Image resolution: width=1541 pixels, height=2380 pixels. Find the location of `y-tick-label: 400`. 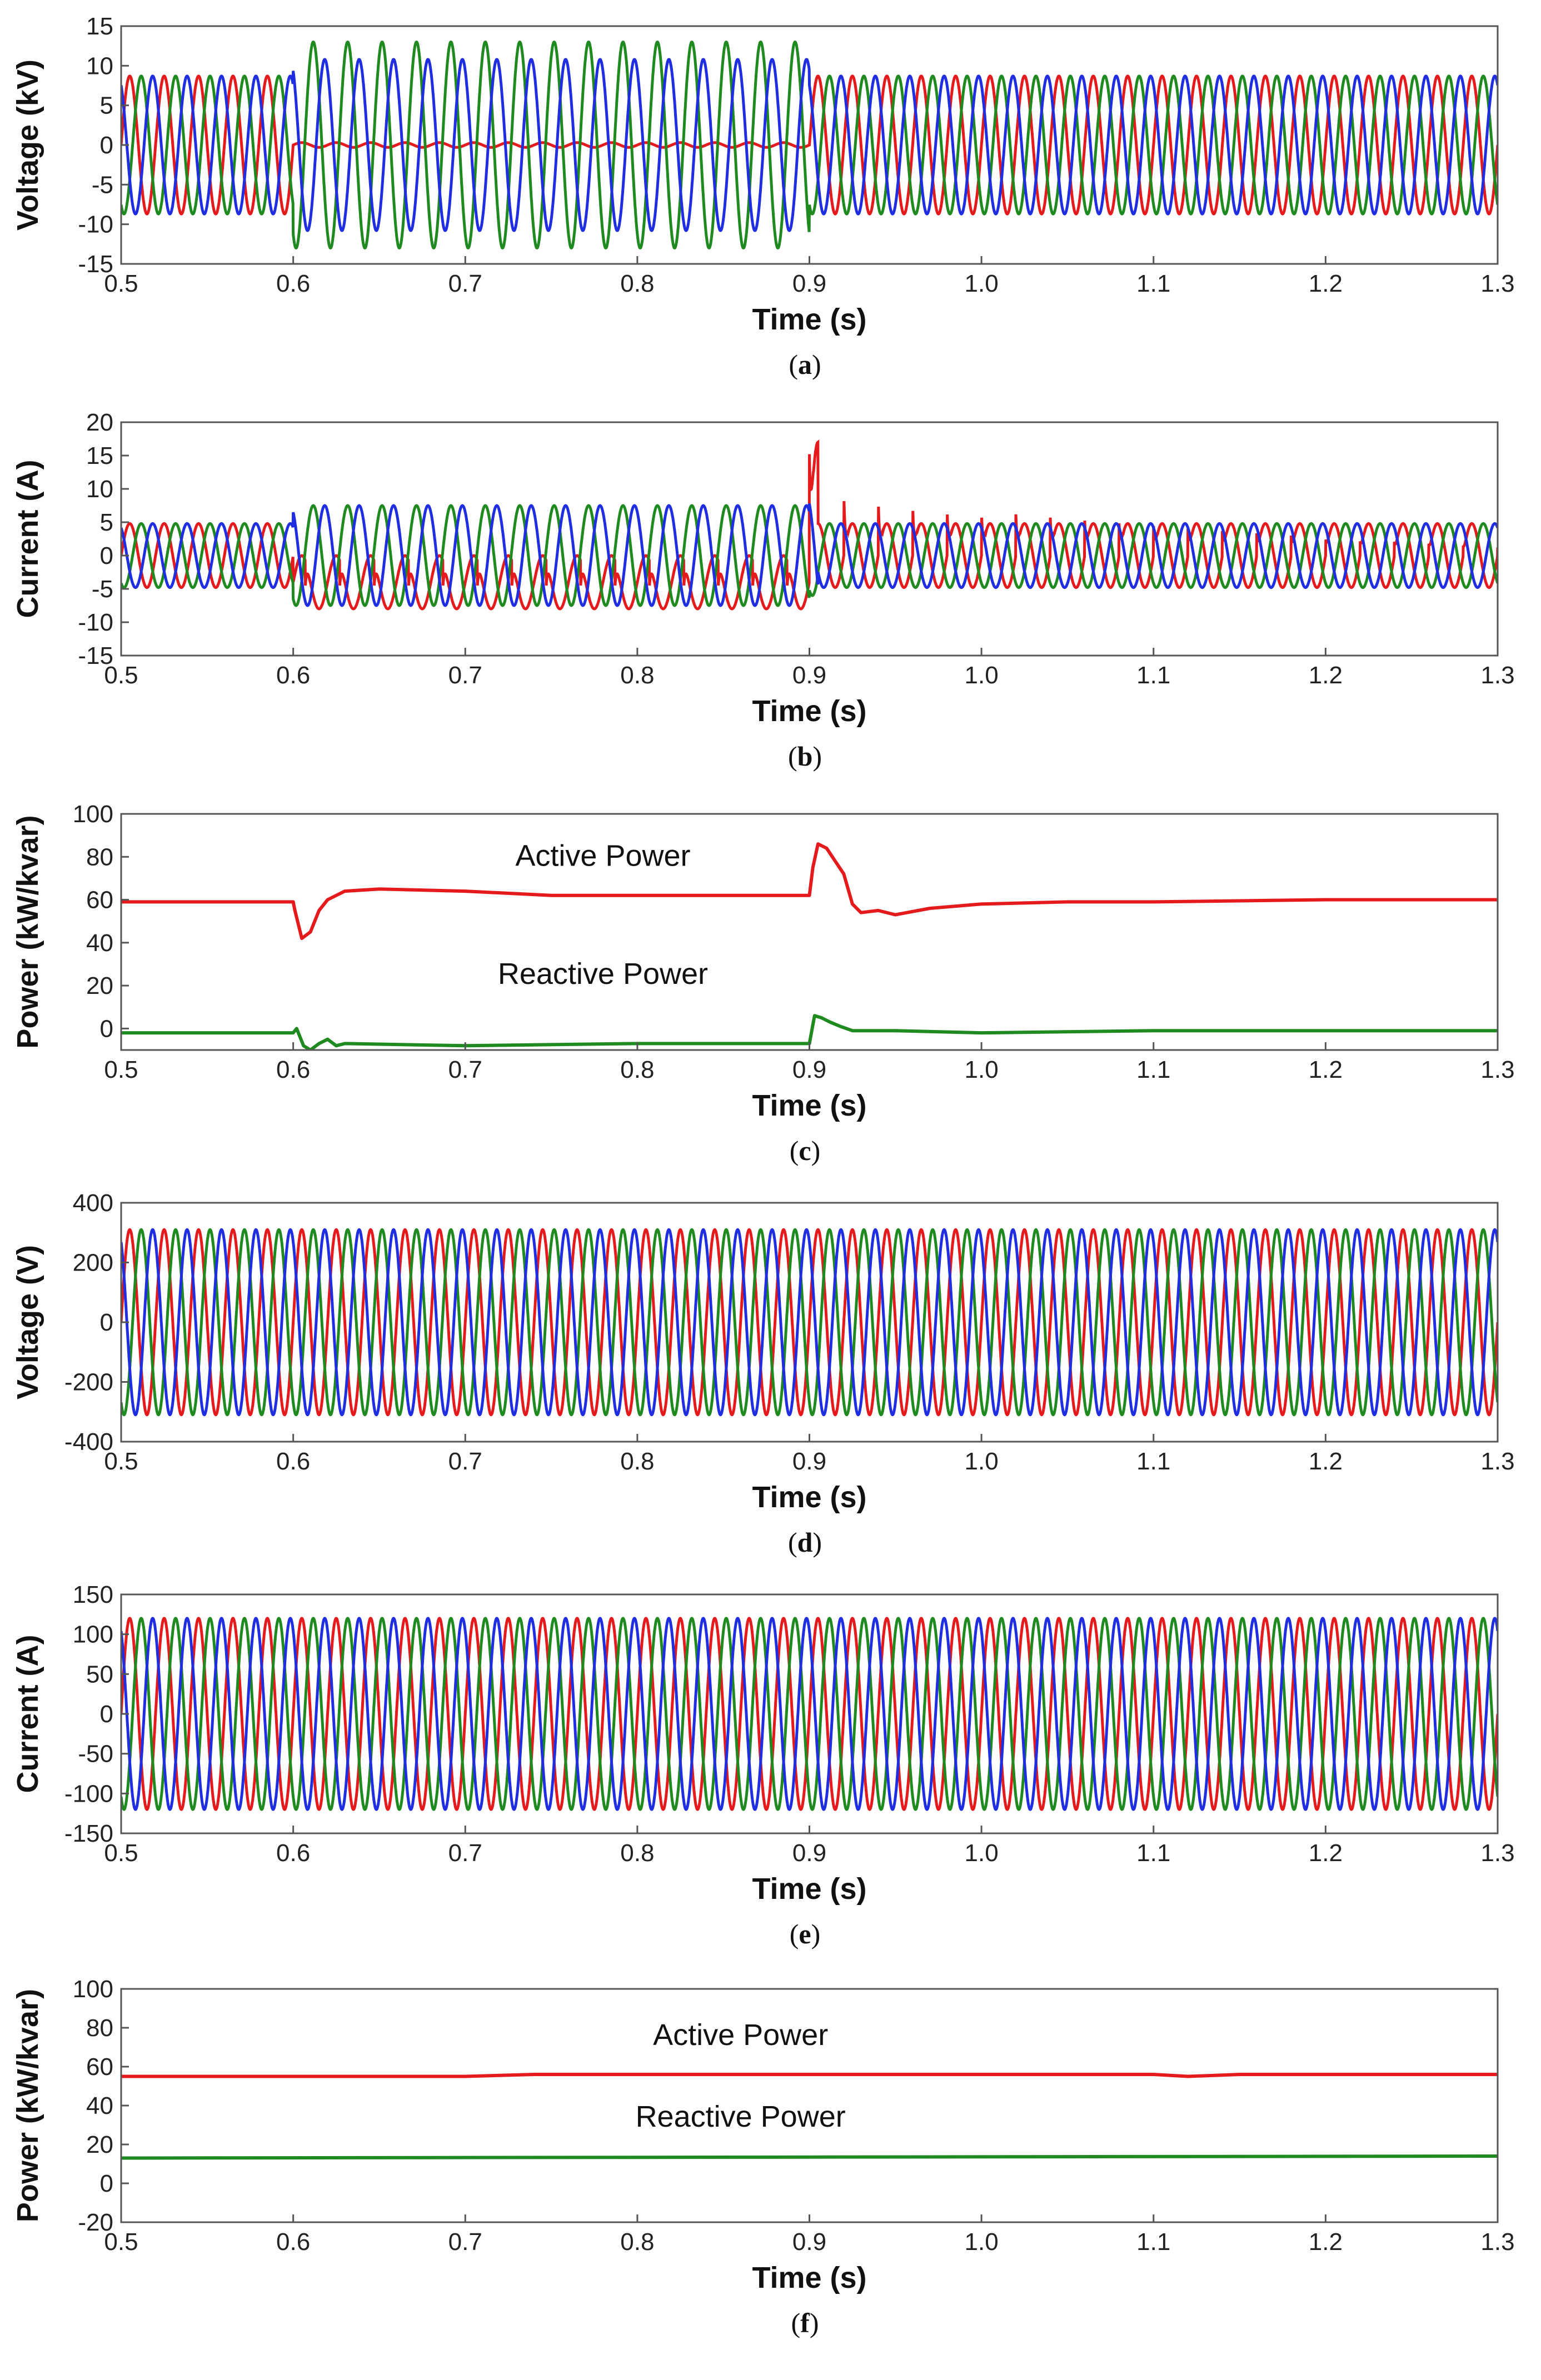

y-tick-label: 400 is located at coordinates (93, 1203).